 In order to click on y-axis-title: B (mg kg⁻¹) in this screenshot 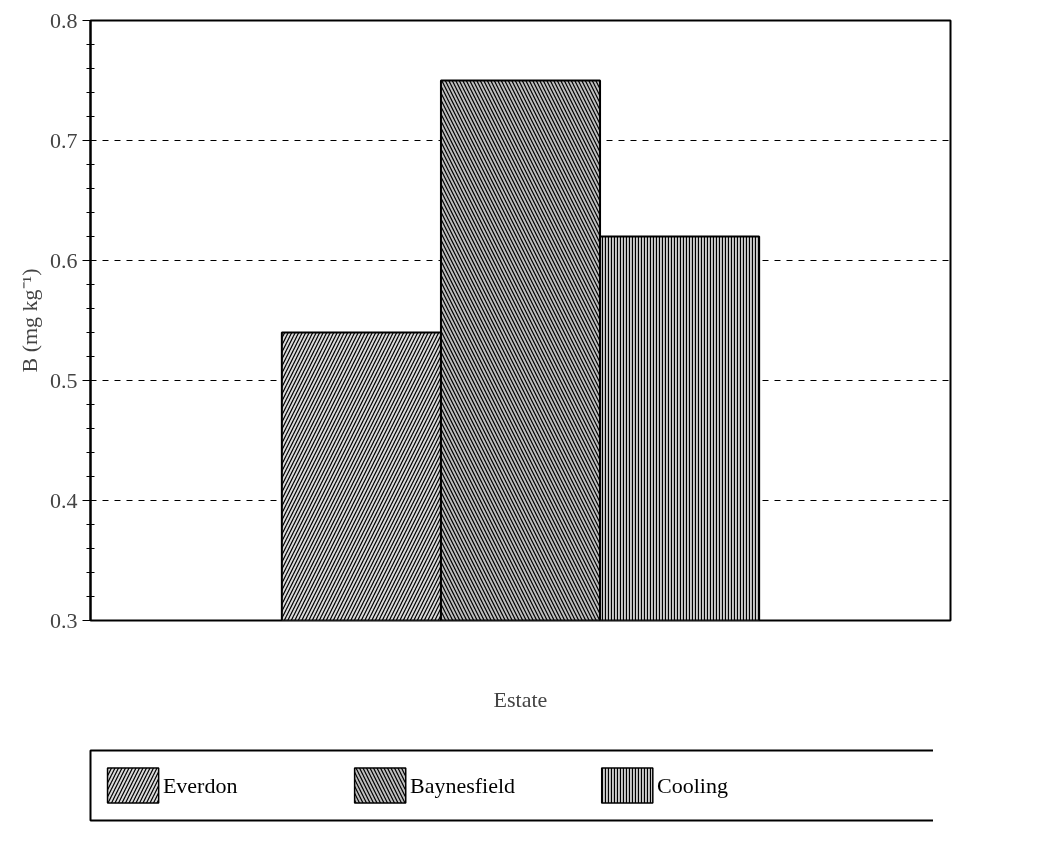, I will do `click(29, 320)`.